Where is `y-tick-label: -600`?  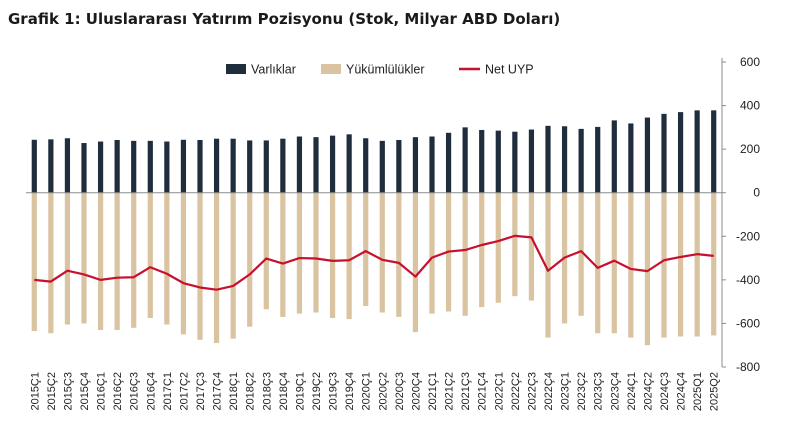 y-tick-label: -600 is located at coordinates (748, 323).